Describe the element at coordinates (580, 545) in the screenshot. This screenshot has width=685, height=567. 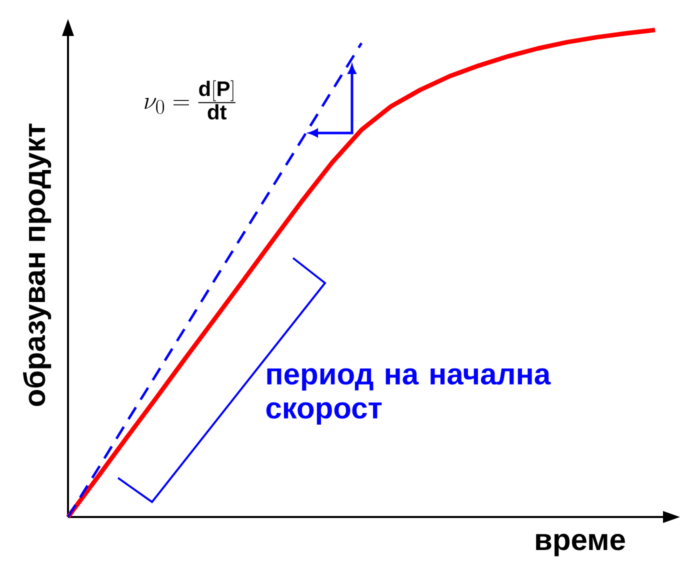
I see `x-axis-title: време` at that location.